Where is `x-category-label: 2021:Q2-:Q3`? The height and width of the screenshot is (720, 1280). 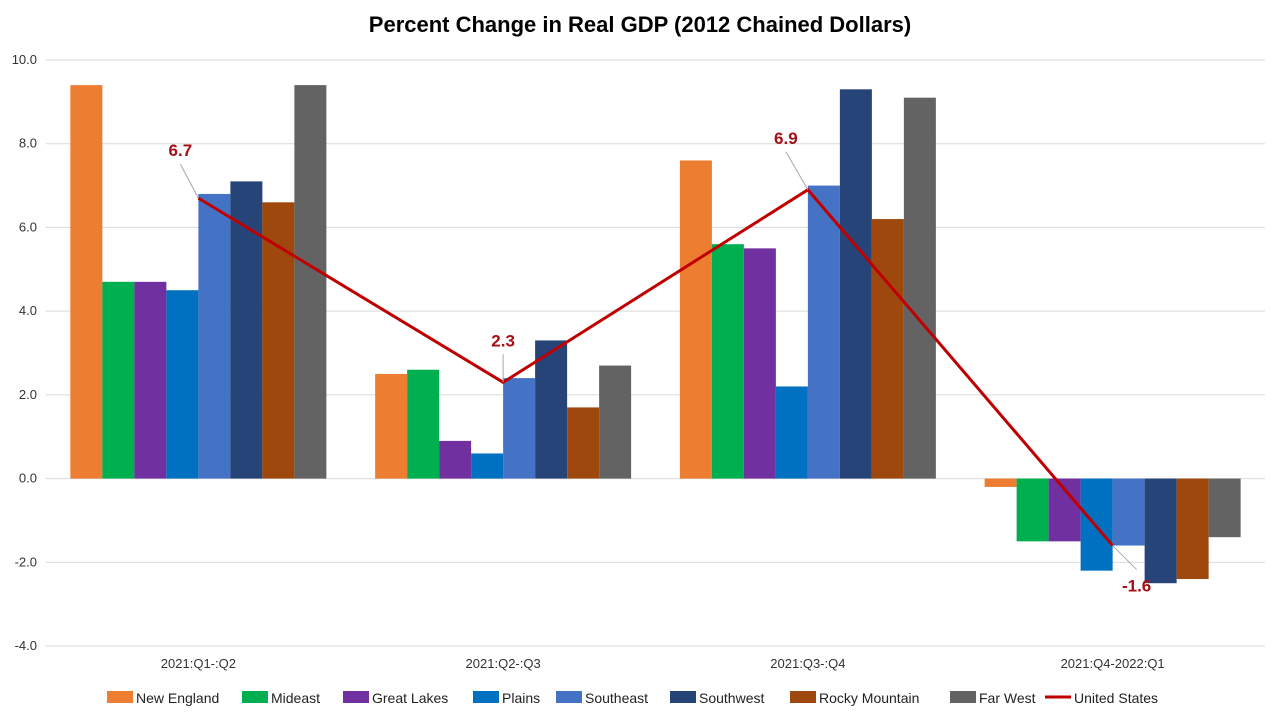
x-category-label: 2021:Q2-:Q3 is located at coordinates (503, 663).